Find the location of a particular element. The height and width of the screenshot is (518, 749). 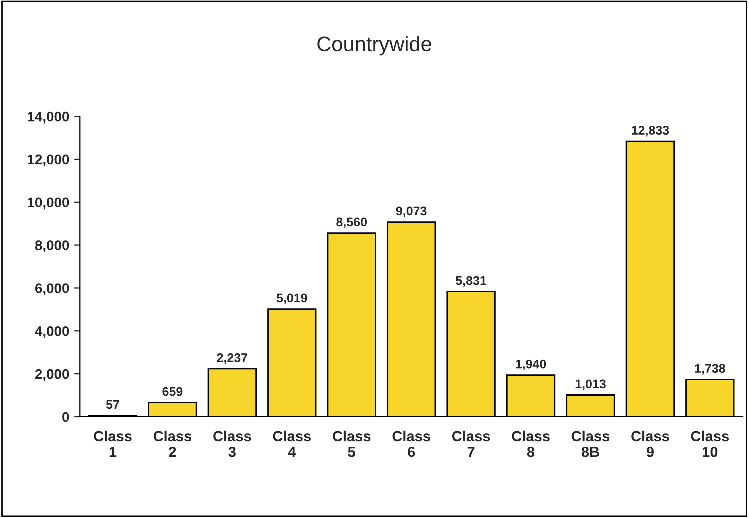

x-tick-label: Class 7 is located at coordinates (471, 444).